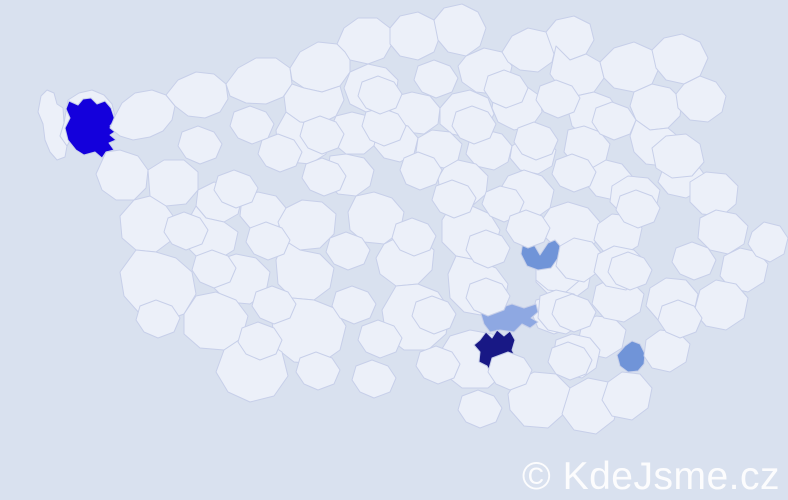  Describe the element at coordinates (614, 121) in the screenshot. I see `district-interior-am` at that location.